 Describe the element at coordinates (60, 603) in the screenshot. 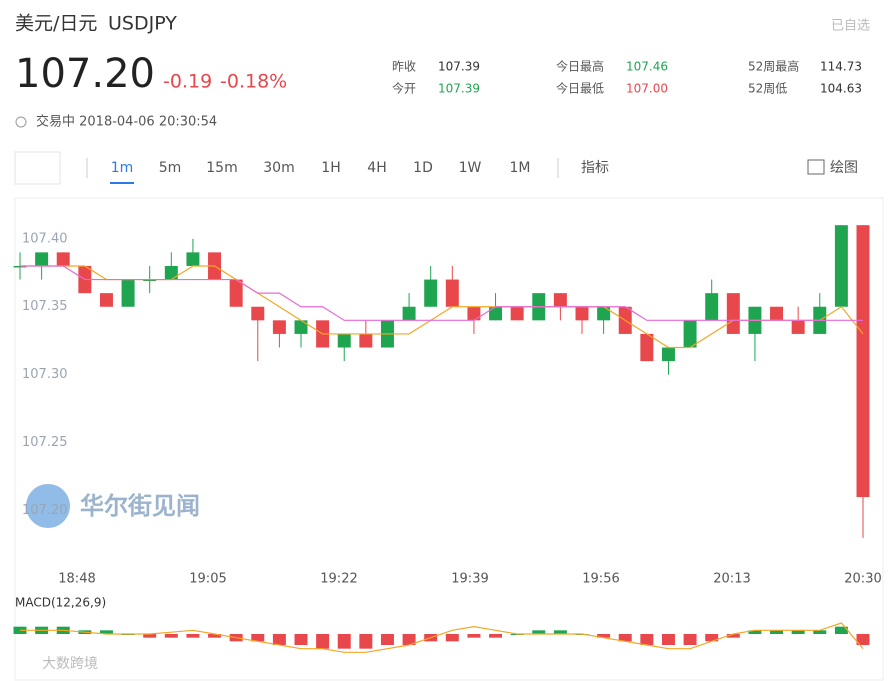

I see `macd-label: MACD(12,26,9)` at that location.